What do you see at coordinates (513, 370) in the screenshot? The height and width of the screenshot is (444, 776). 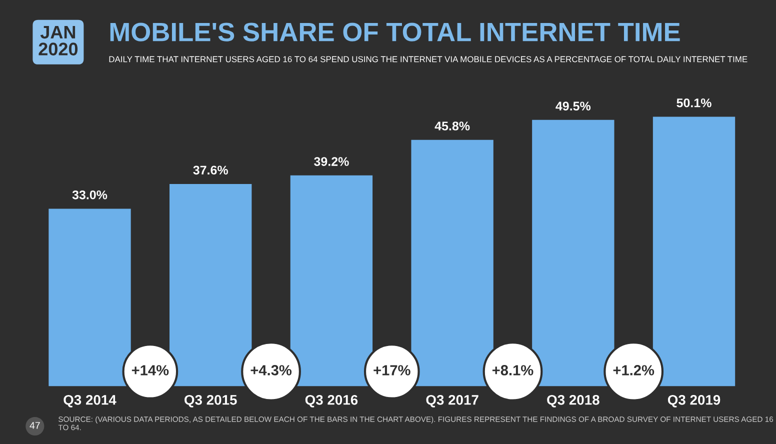 I see `annotation: +8.1%` at bounding box center [513, 370].